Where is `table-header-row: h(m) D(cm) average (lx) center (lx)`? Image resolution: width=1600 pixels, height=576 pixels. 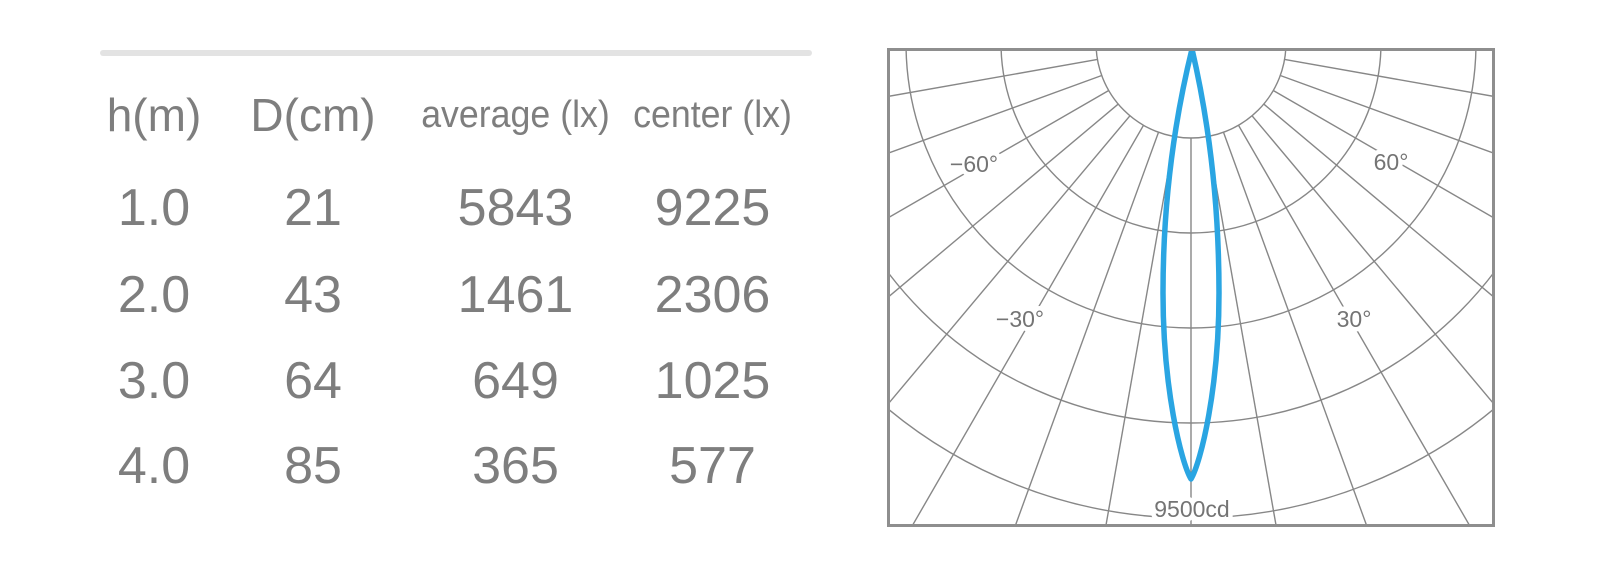
table-header-row: h(m) D(cm) average (lx) center (lx) is located at coordinates (451, 115).